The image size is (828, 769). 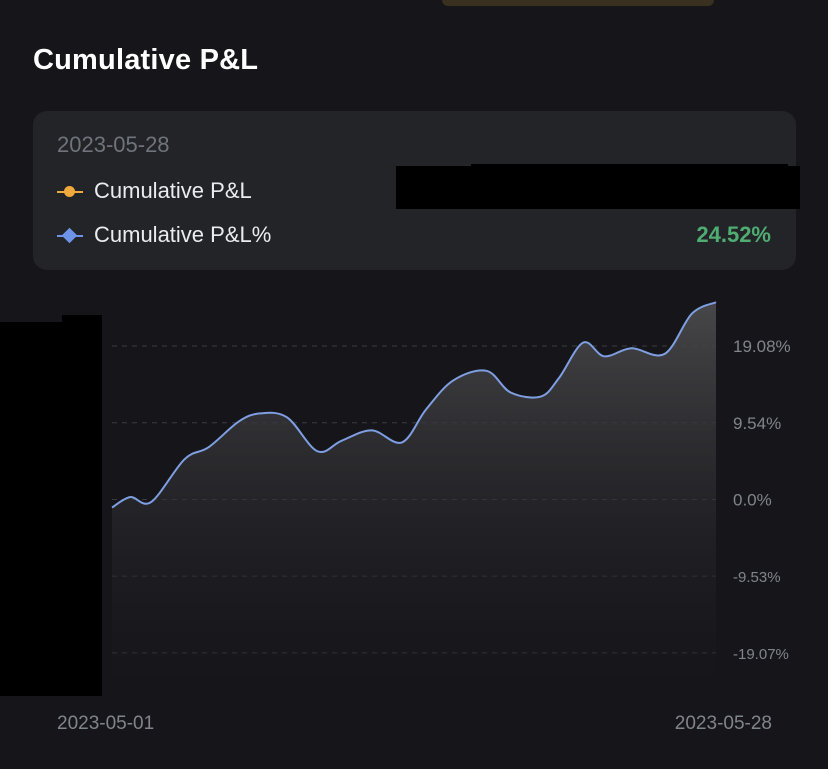 What do you see at coordinates (723, 723) in the screenshot?
I see `x-tick-end: 2023-05-28` at bounding box center [723, 723].